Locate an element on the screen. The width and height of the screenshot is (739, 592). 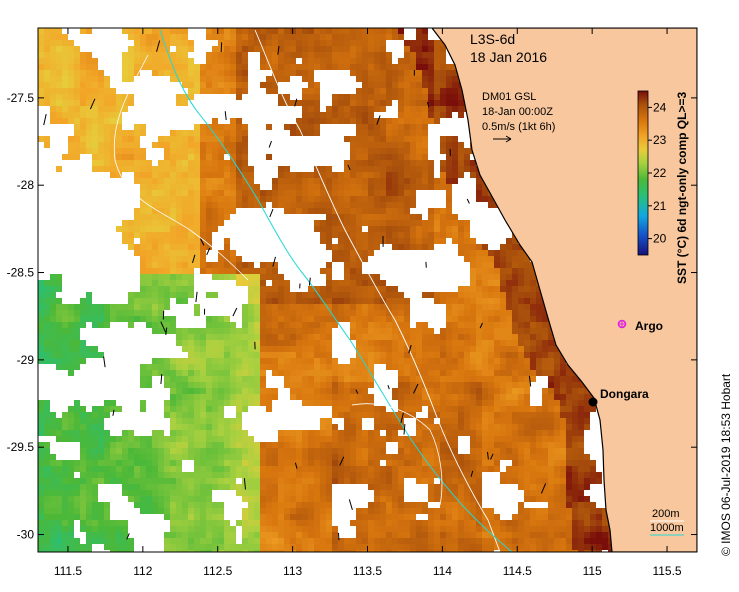
colorbar-ticks: 20 21 22 23 24 is located at coordinates (657, 173).